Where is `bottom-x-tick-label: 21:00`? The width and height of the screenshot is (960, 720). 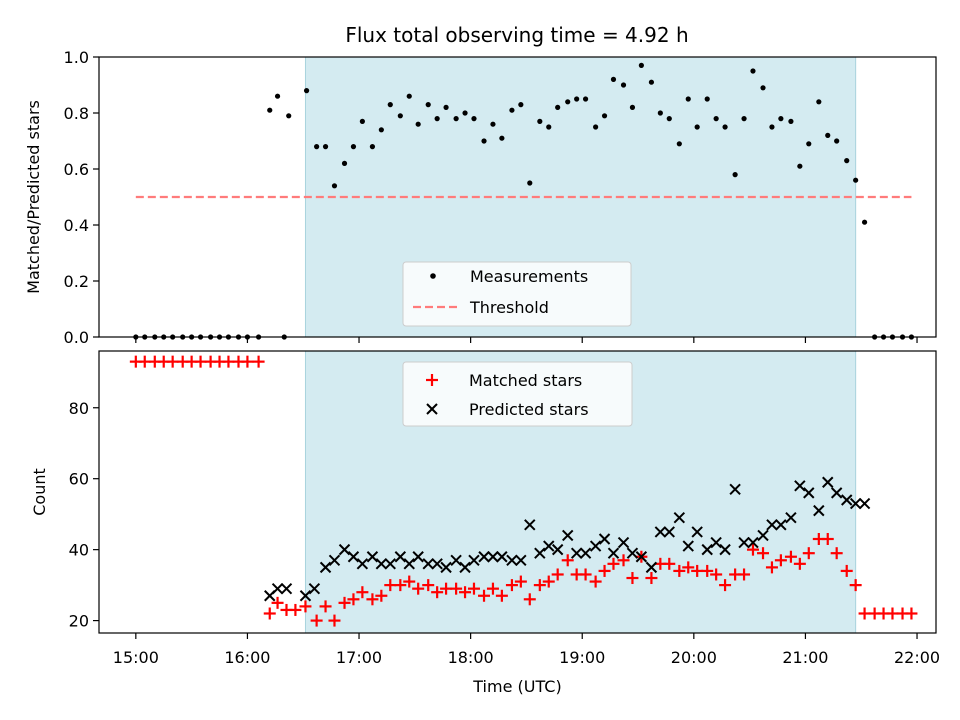
bottom-x-tick-label: 21:00 is located at coordinates (805, 657).